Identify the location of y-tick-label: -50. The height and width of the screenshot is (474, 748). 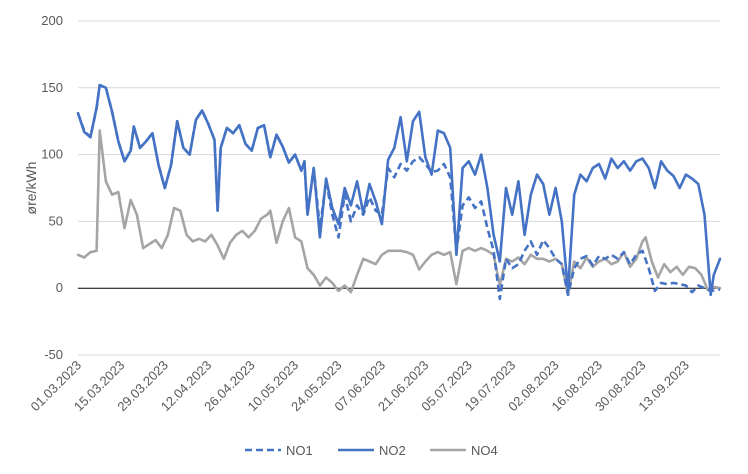
(53, 354).